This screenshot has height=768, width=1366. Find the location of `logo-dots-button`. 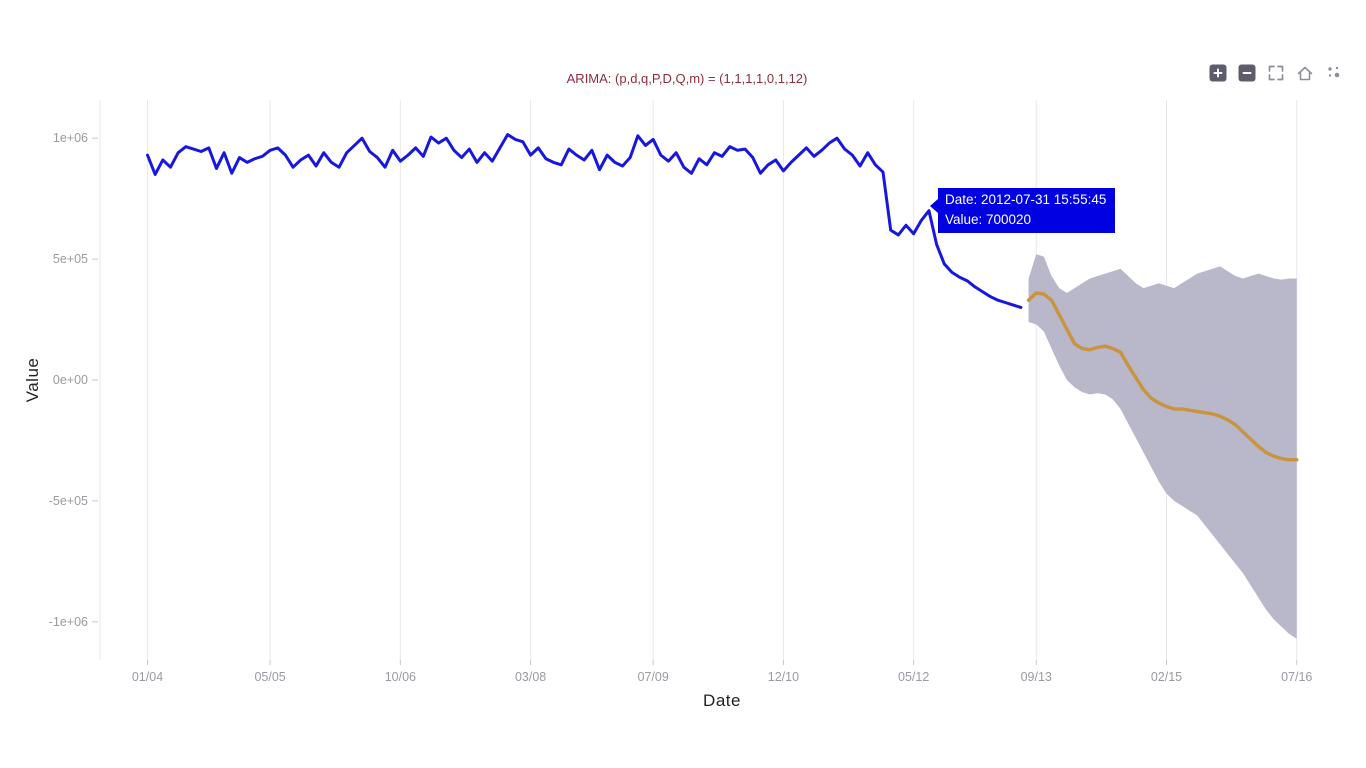

logo-dots-button is located at coordinates (1334, 73).